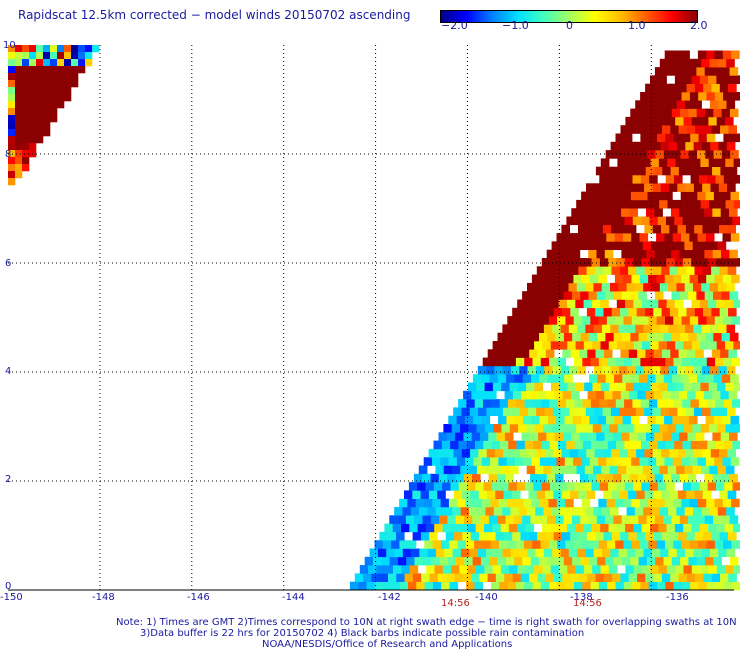 The image size is (740, 650). What do you see at coordinates (455, 603) in the screenshot?
I see `swath-time: 14:56` at bounding box center [455, 603].